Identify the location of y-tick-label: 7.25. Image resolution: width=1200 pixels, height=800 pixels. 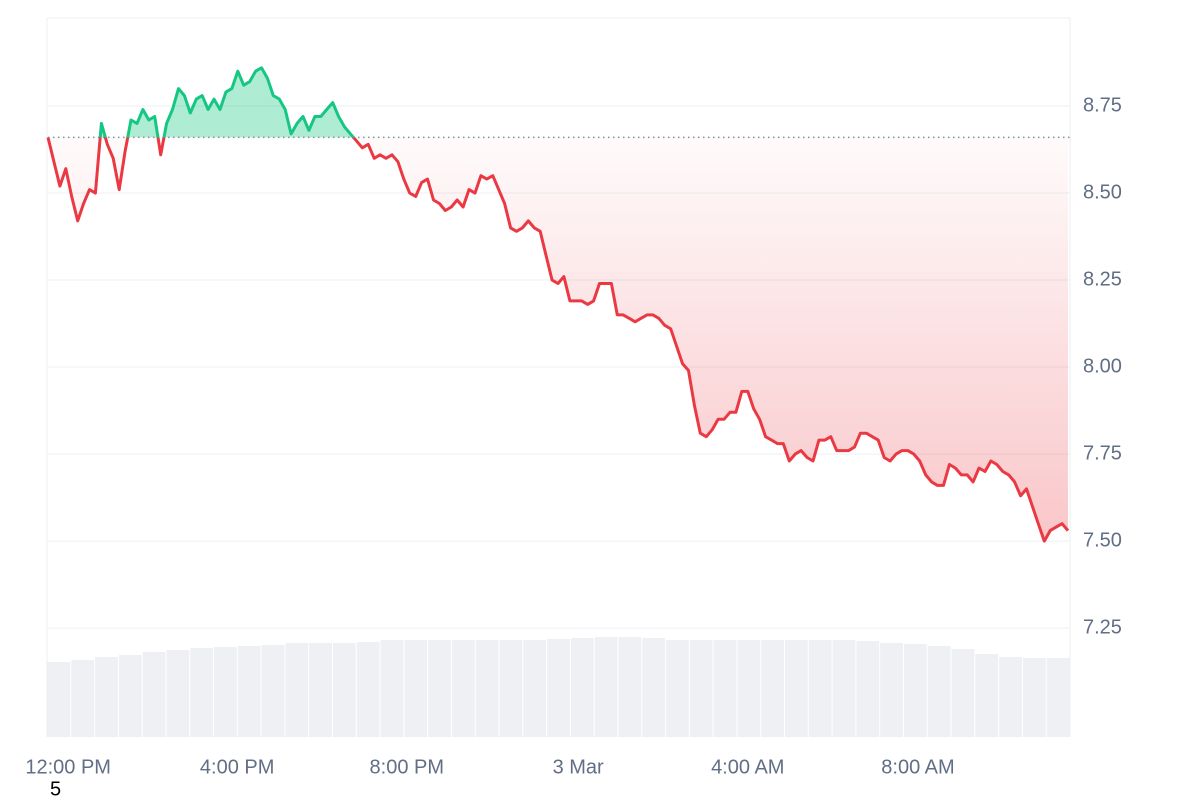
(1102, 627).